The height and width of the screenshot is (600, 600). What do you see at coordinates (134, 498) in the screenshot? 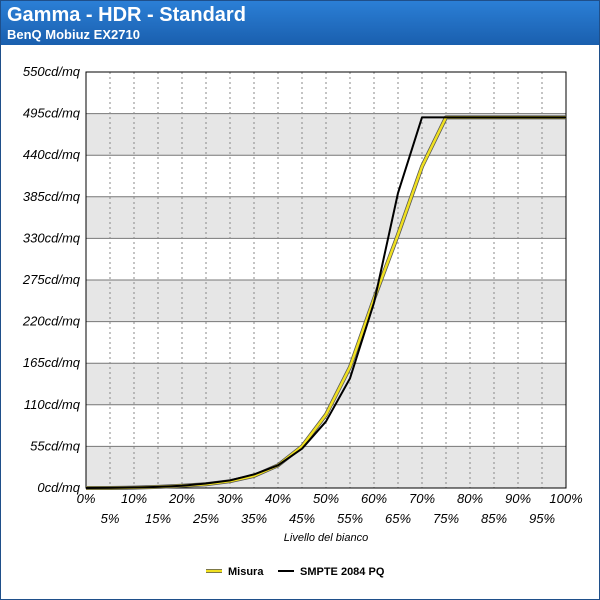
I see `x-tick-label: 10%` at bounding box center [134, 498].